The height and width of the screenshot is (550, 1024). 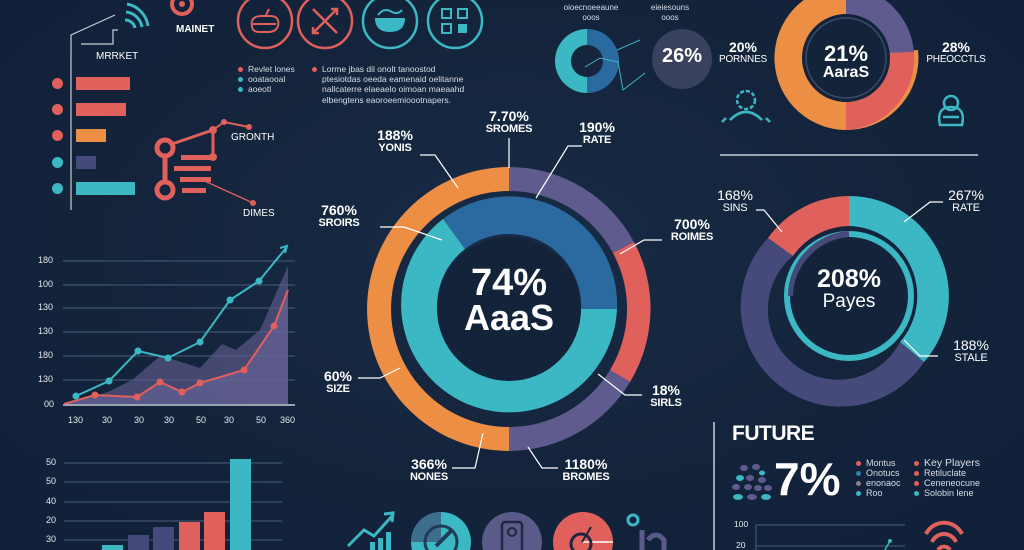 What do you see at coordinates (51, 539) in the screenshot?
I see `y-tick: 30` at bounding box center [51, 539].